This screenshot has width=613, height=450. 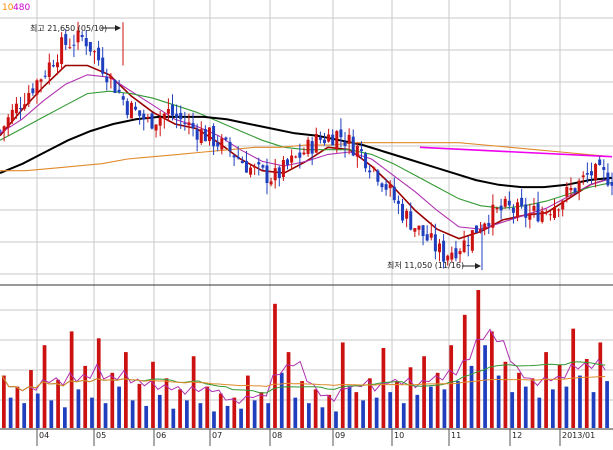 What do you see at coordinates (21, 8) in the screenshot?
I see `legend-item-ma: 480` at bounding box center [21, 8].